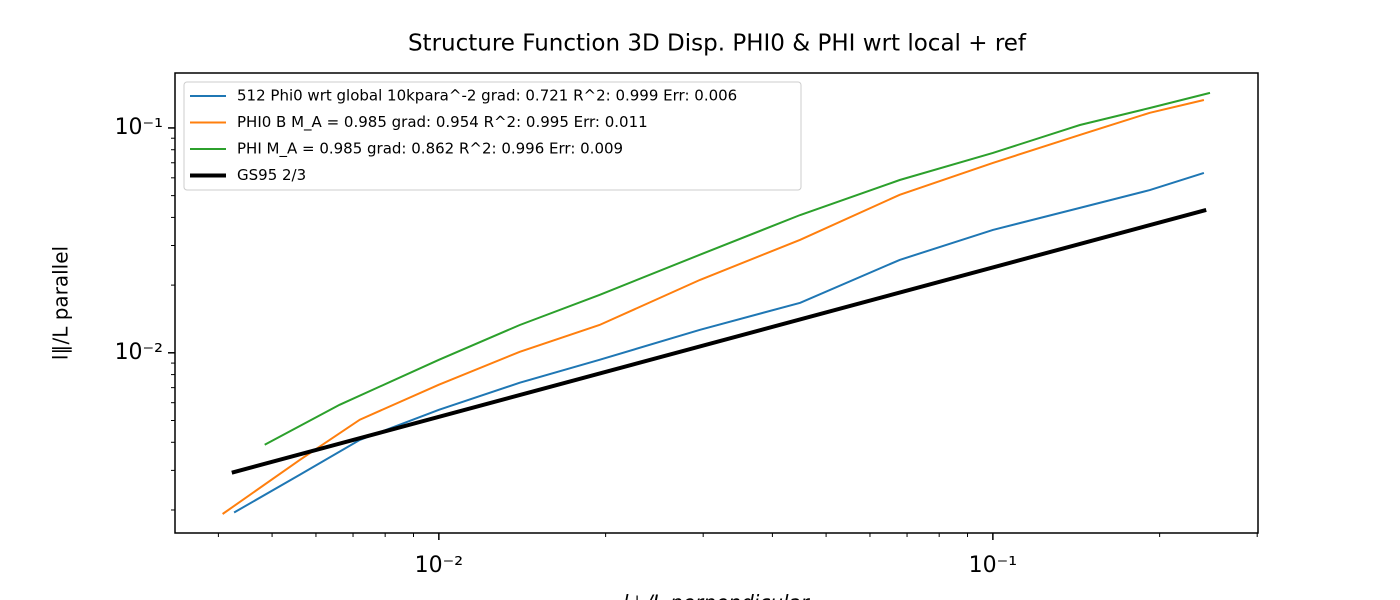 This screenshot has width=1400, height=600. What do you see at coordinates (717, 595) in the screenshot?
I see `x-axis-label: l⊥/L perpendicular` at bounding box center [717, 595].